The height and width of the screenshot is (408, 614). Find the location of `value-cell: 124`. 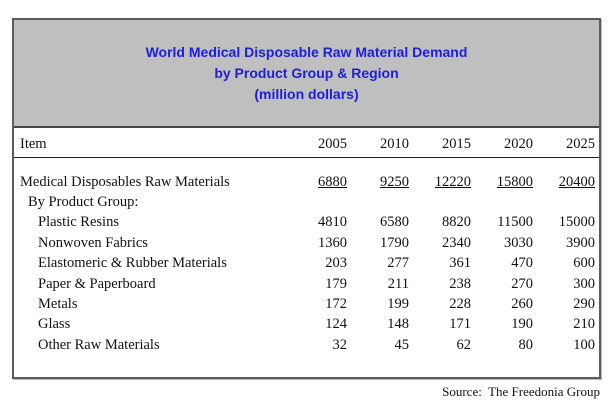

value-cell: 124 is located at coordinates (336, 324).